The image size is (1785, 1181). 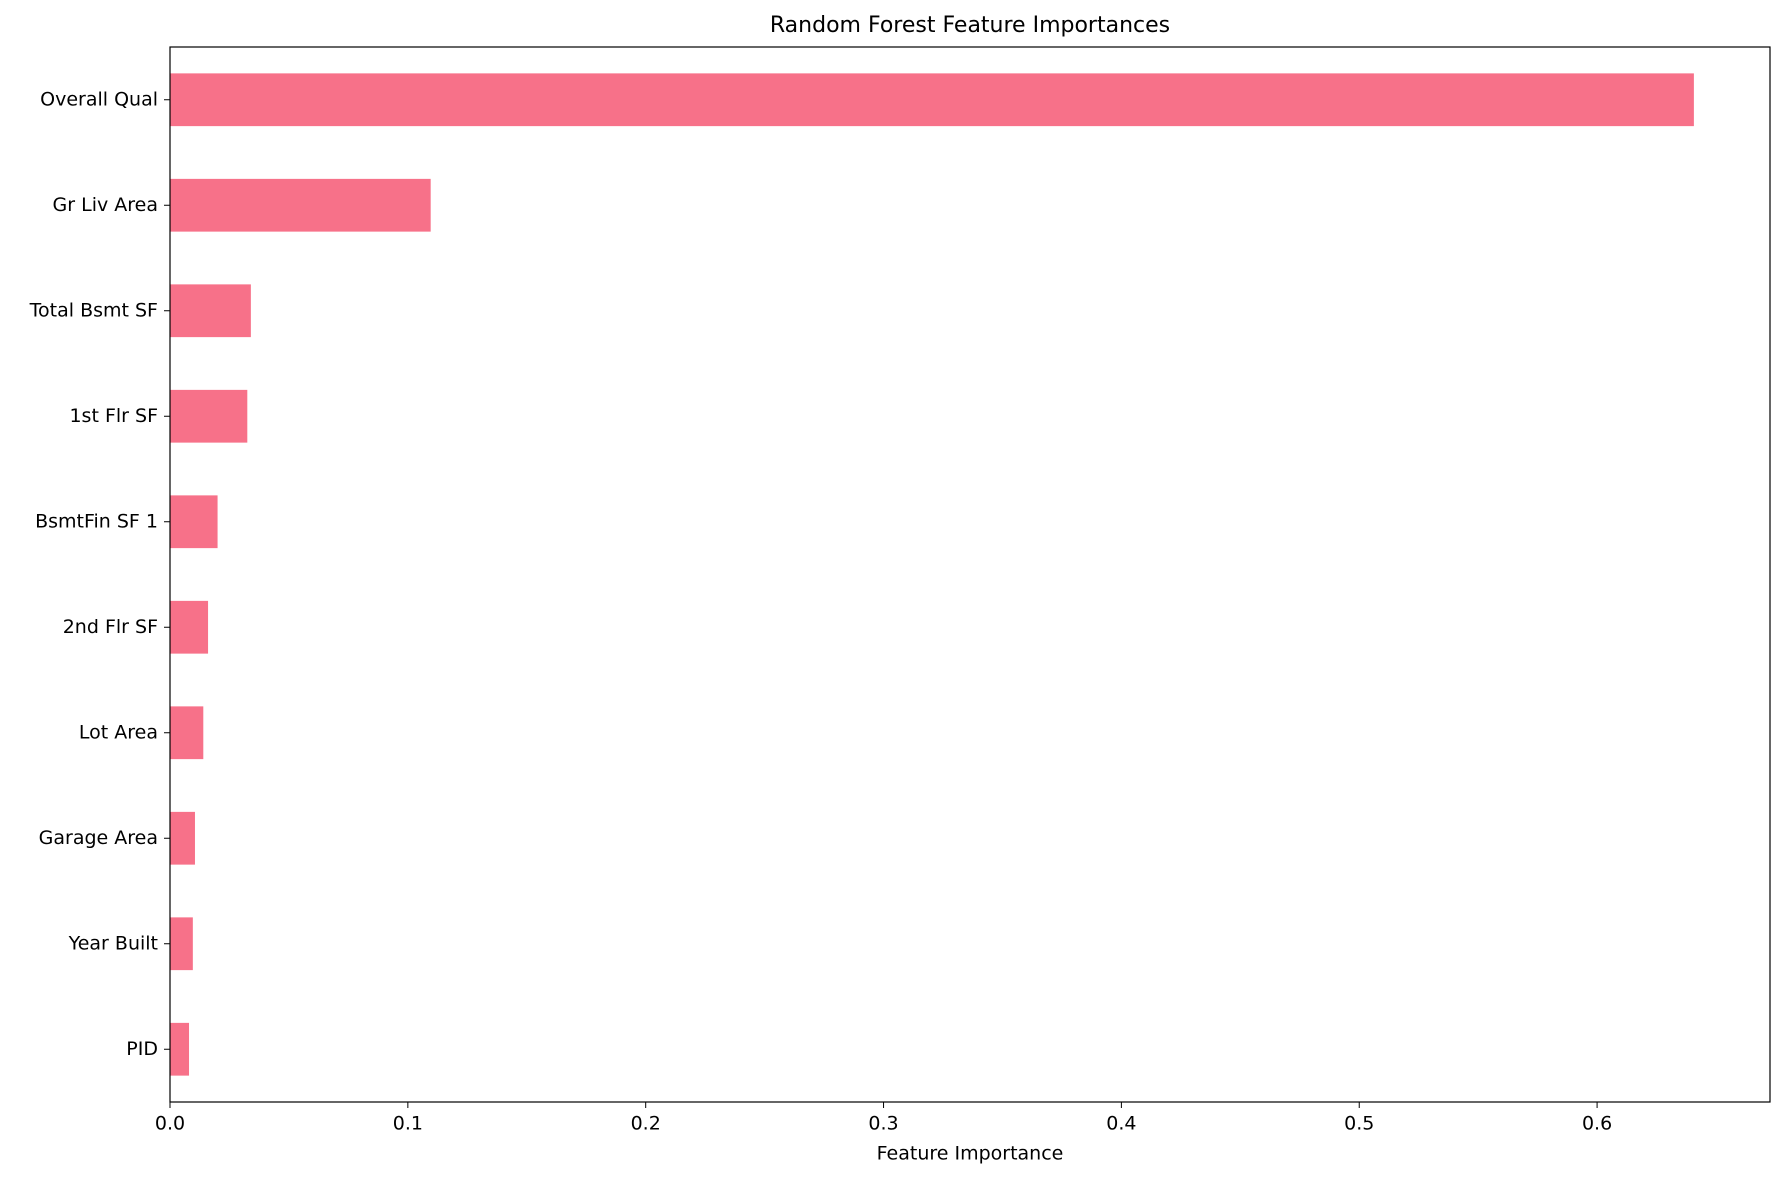 I want to click on x-tick-label: 0.3, so click(x=883, y=1124).